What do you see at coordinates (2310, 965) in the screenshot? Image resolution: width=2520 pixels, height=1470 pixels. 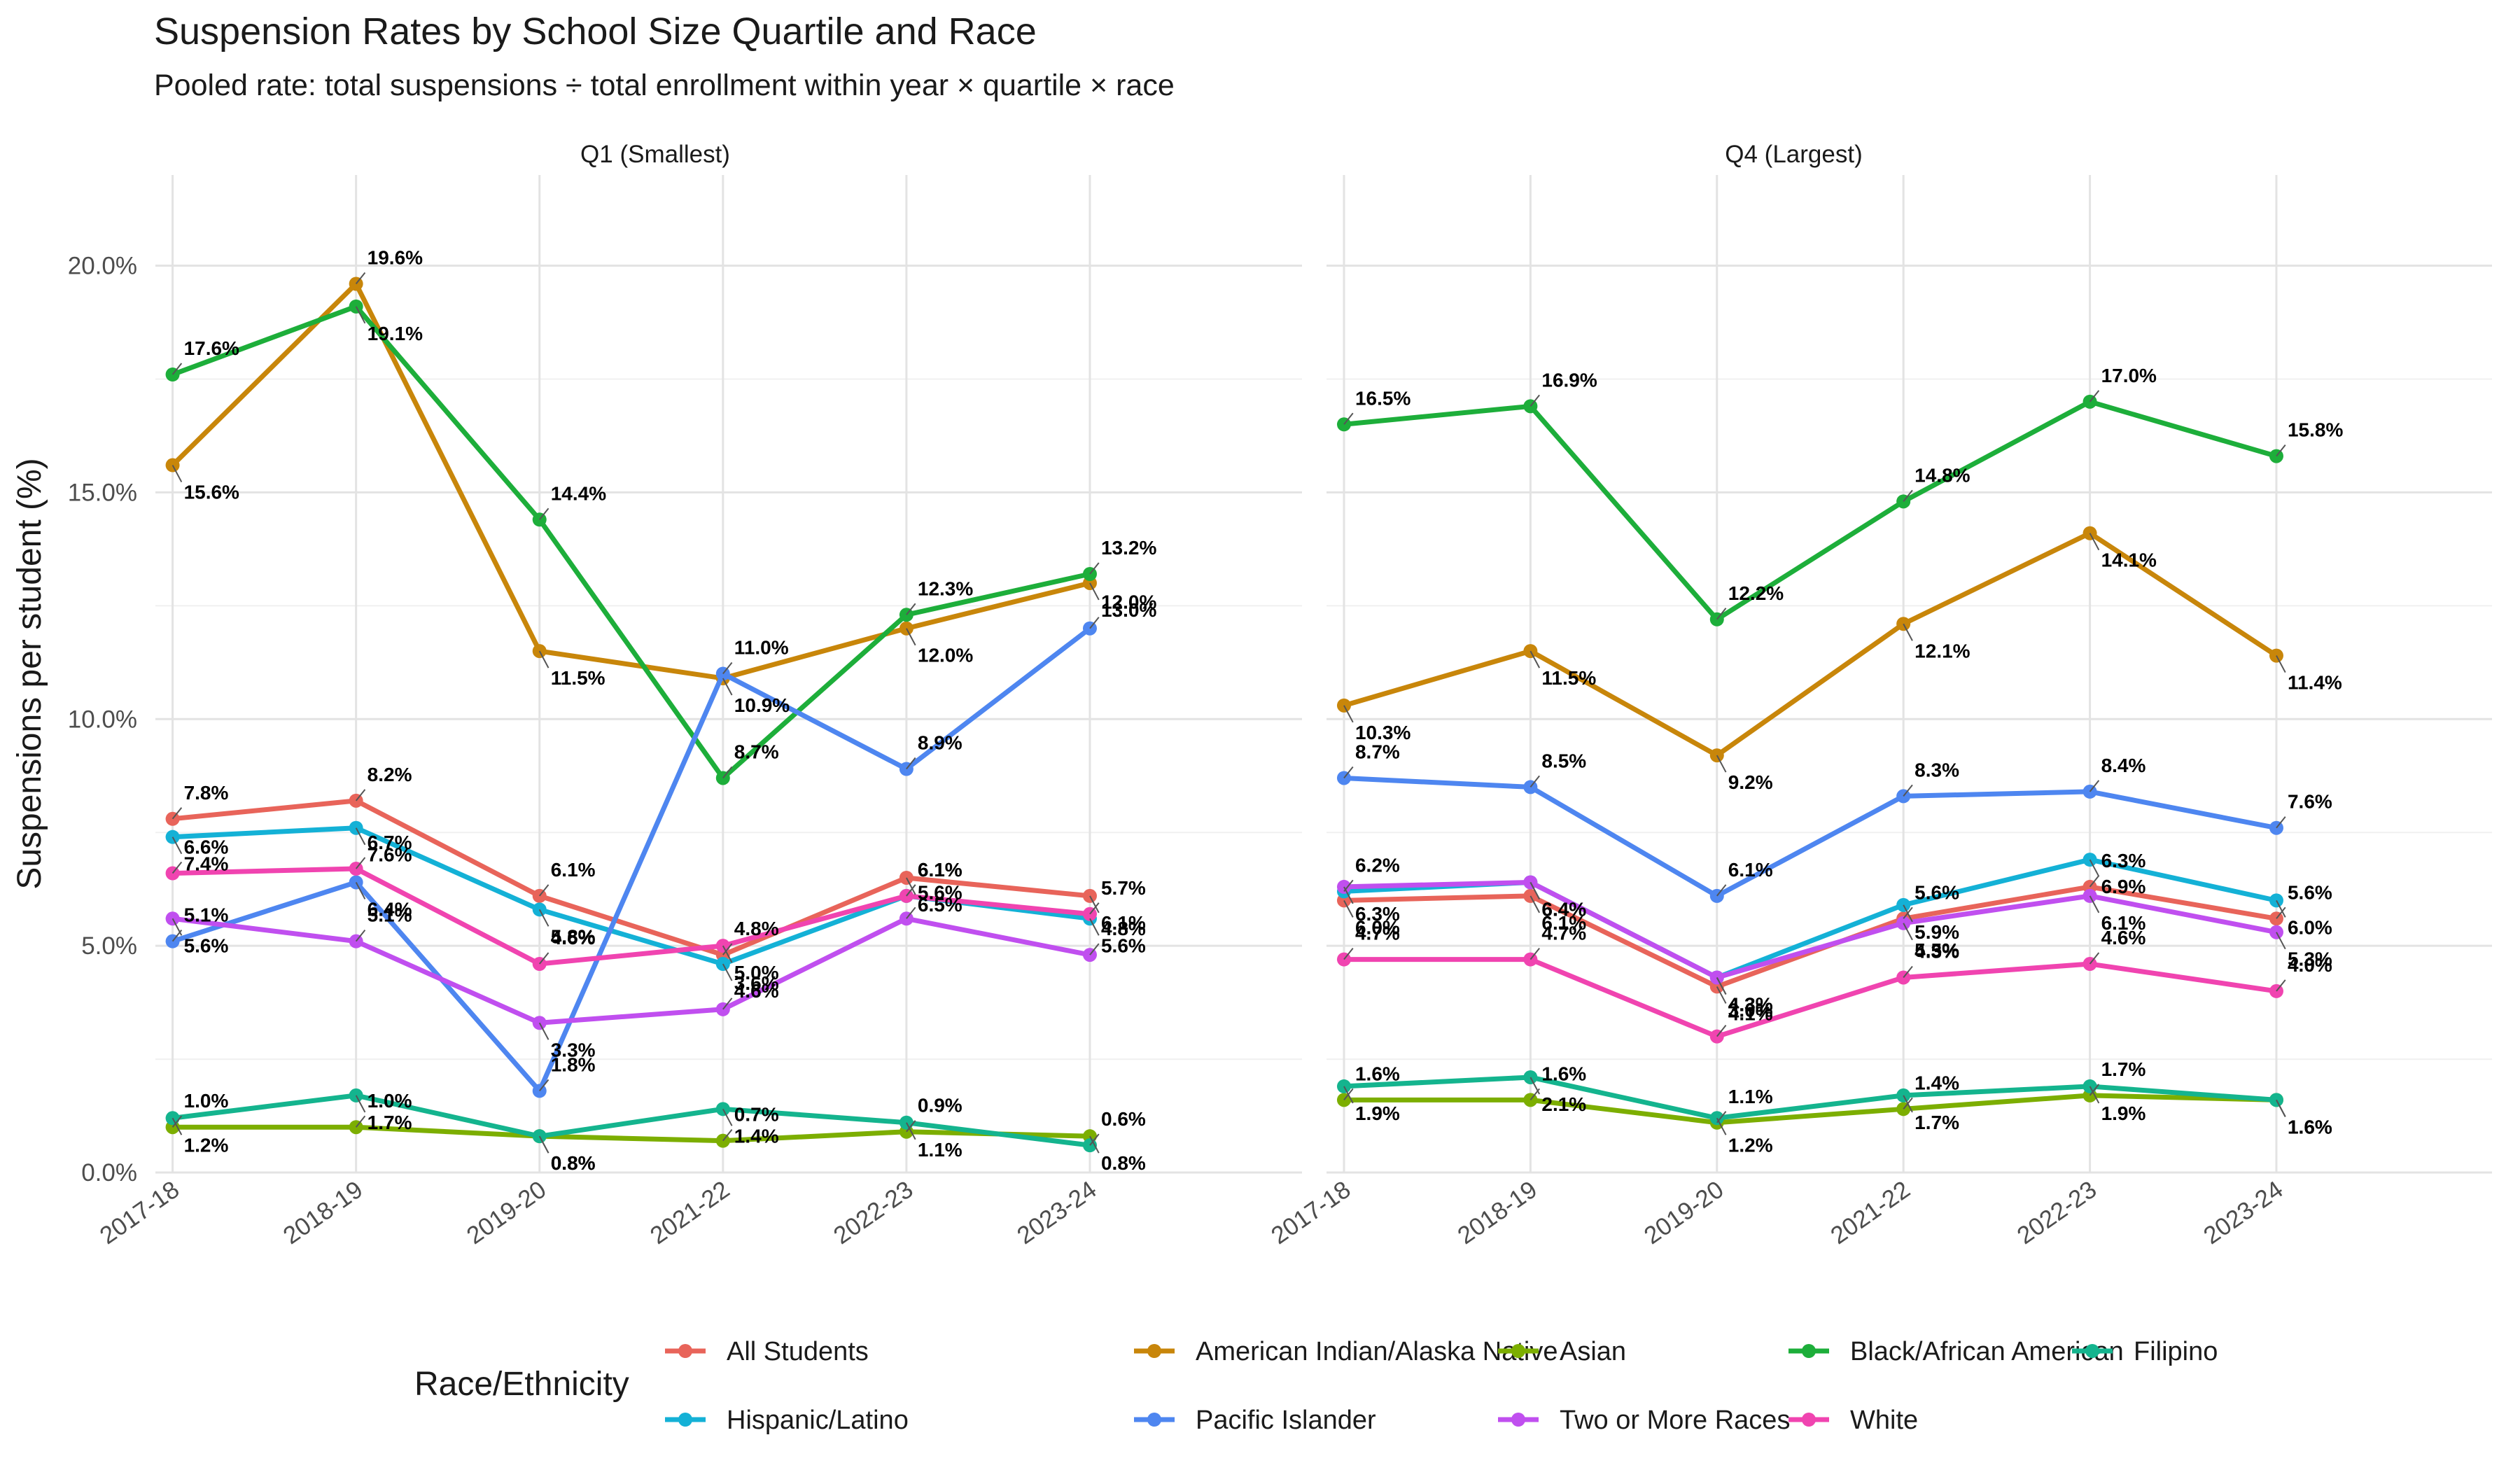 I see `data-label: 4.0%` at bounding box center [2310, 965].